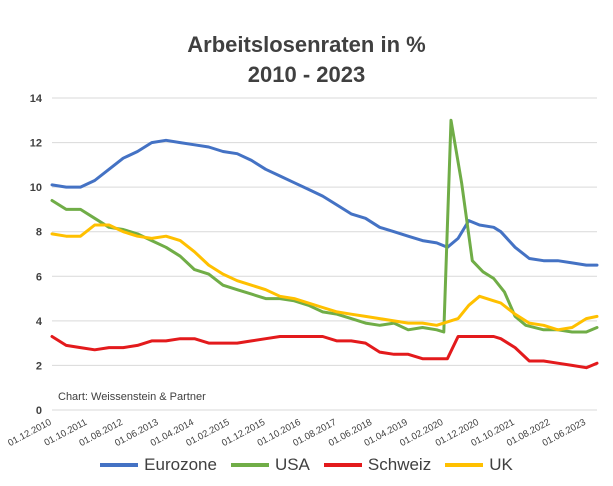 This screenshot has width=613, height=486. What do you see at coordinates (306, 44) in the screenshot?
I see `chart-title: Arbeitslosenraten in %` at bounding box center [306, 44].